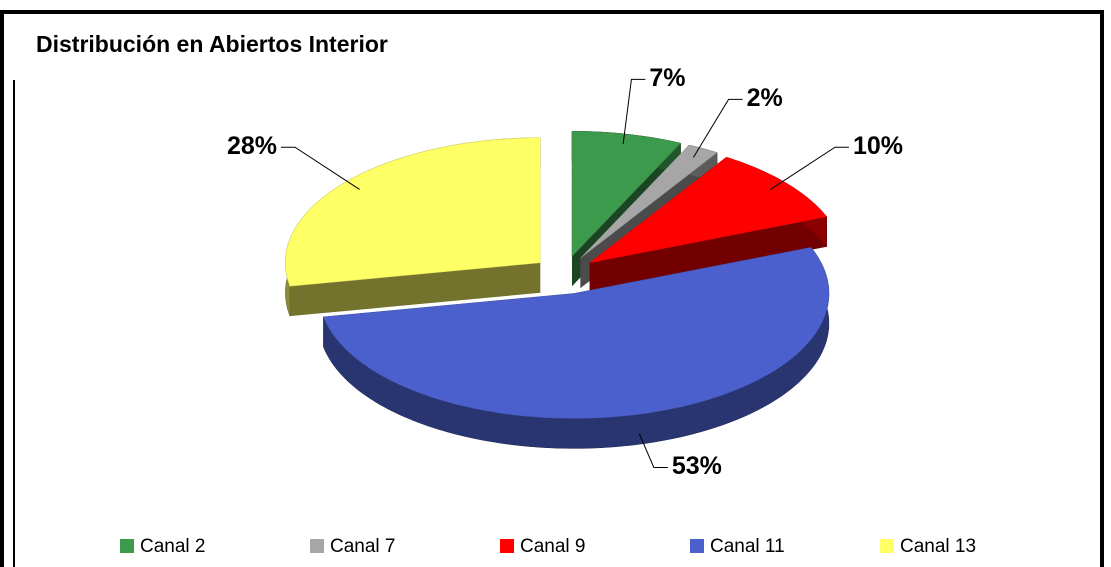 The image size is (1111, 567). I want to click on data-label: 53%, so click(697, 466).